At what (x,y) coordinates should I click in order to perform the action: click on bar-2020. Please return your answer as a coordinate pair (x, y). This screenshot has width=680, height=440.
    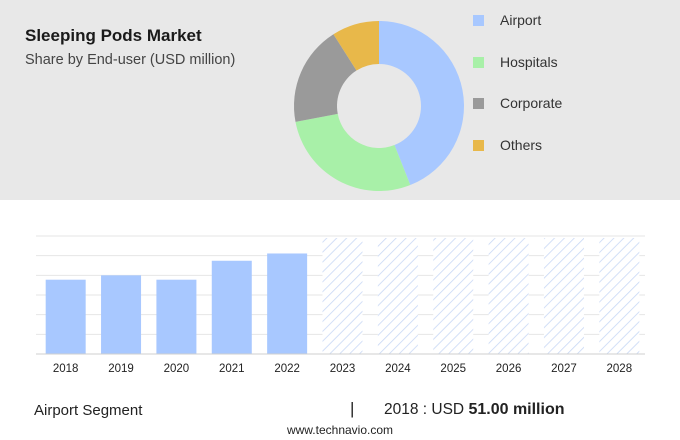
    Looking at the image, I should click on (176, 316).